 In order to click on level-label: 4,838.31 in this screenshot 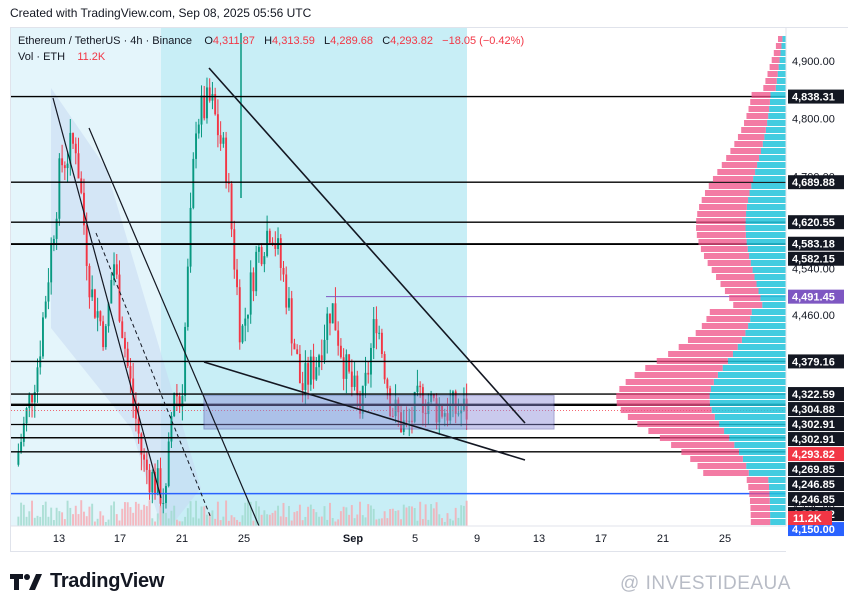, I will do `click(813, 98)`.